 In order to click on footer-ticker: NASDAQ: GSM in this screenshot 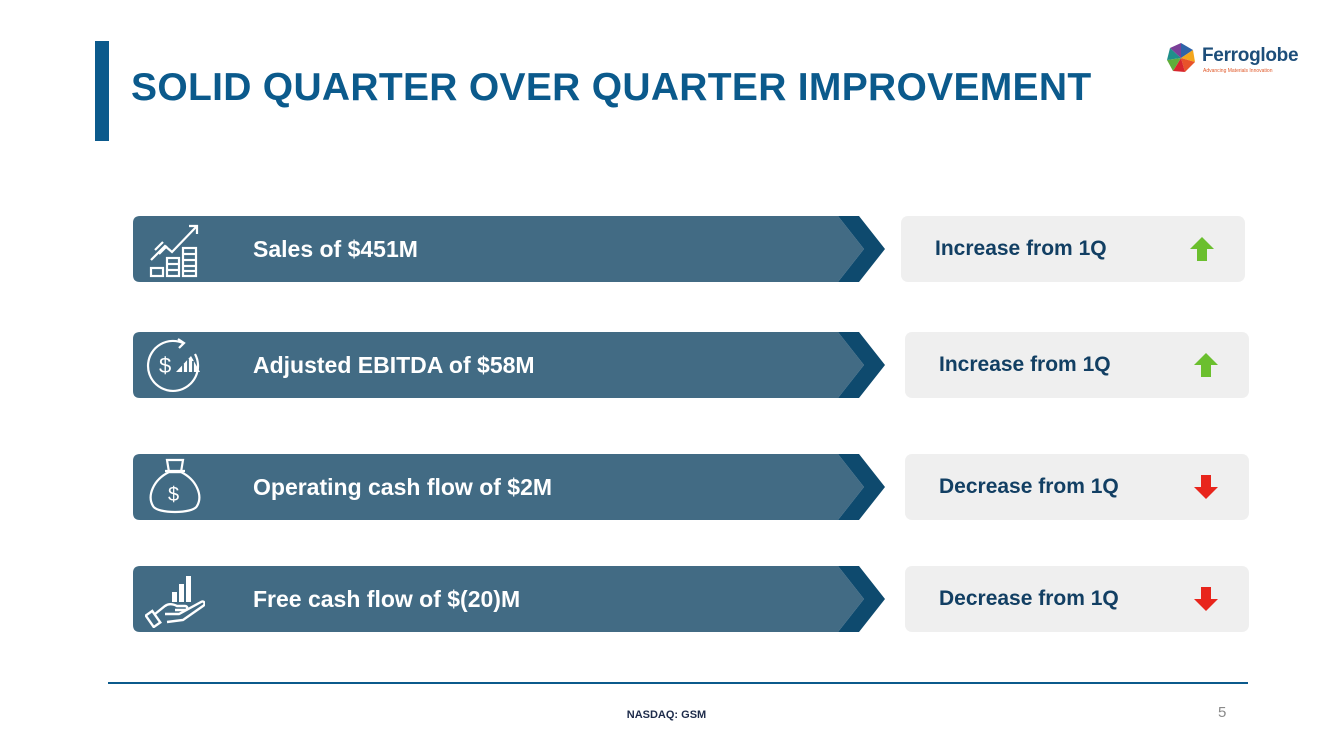, I will do `click(666, 715)`.